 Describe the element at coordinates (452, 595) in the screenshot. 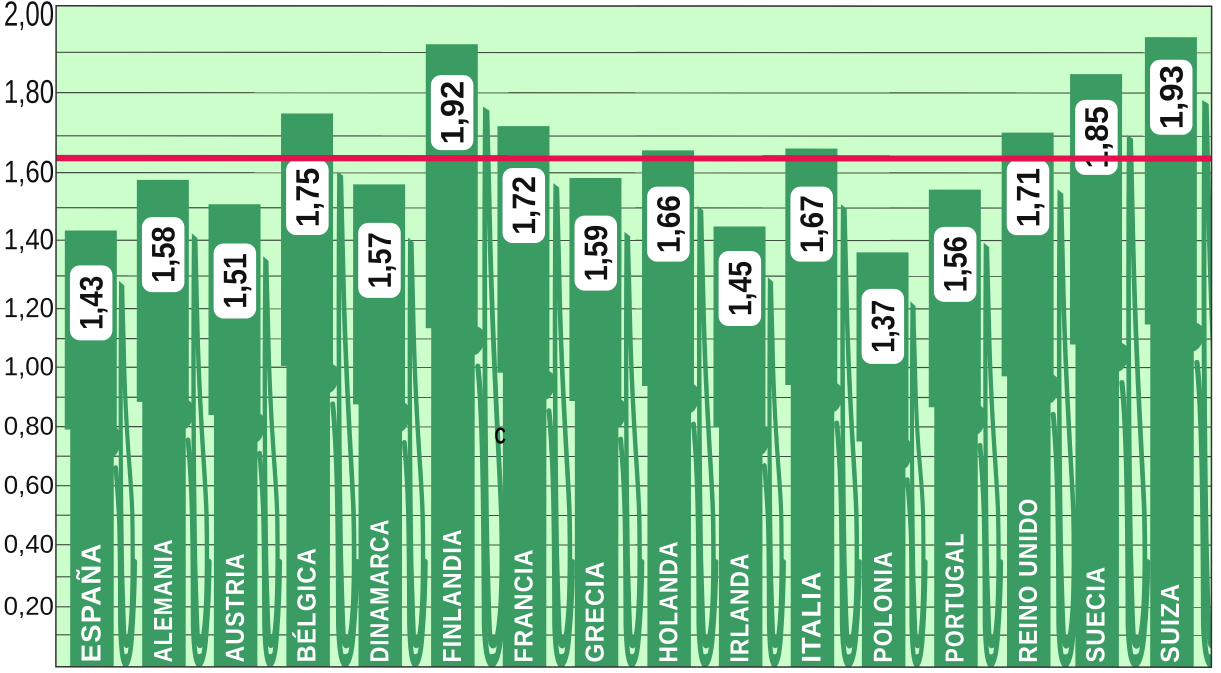

I see `svg-text: FINLANDIA` at that location.